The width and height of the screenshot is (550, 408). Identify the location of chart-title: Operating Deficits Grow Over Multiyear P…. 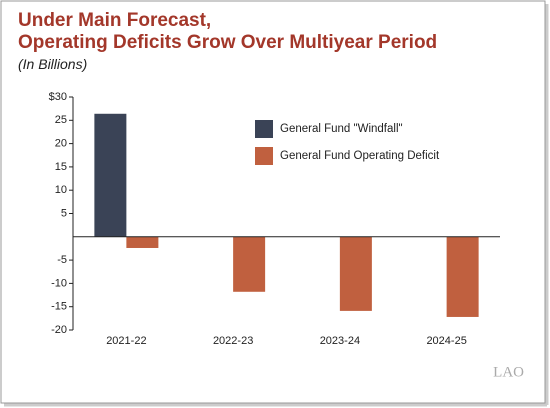
(227, 42).